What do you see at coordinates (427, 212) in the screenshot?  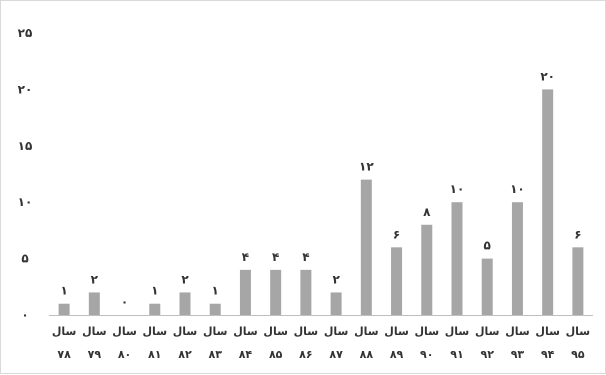 I see `data-label: ۸` at bounding box center [427, 212].